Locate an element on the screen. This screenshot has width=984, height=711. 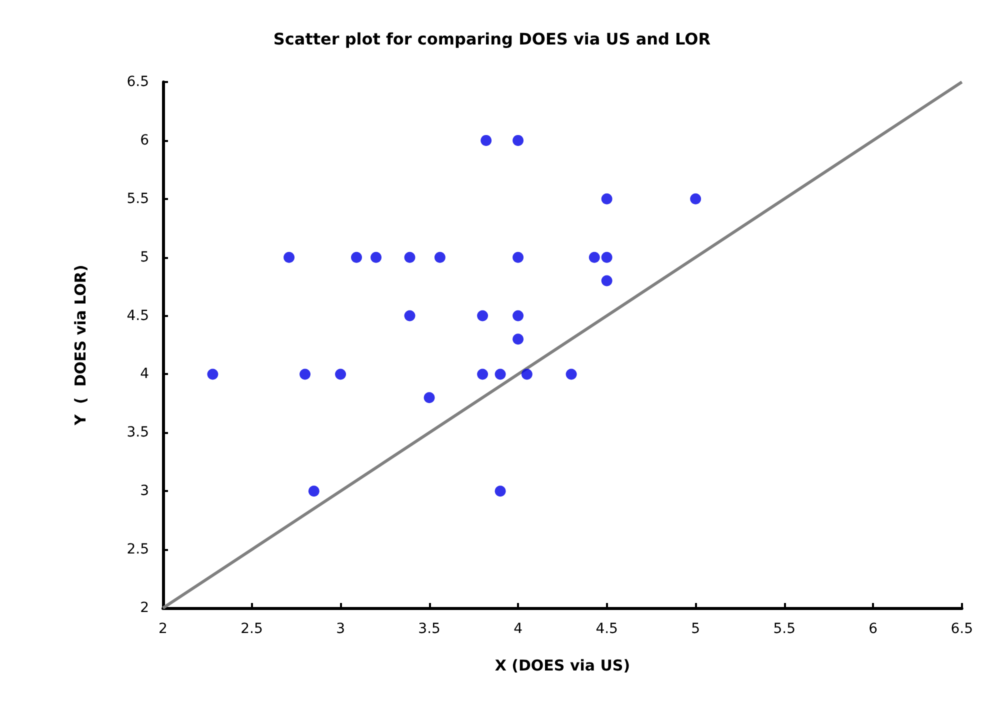
y-tick-label: 6.5 is located at coordinates (137, 82).